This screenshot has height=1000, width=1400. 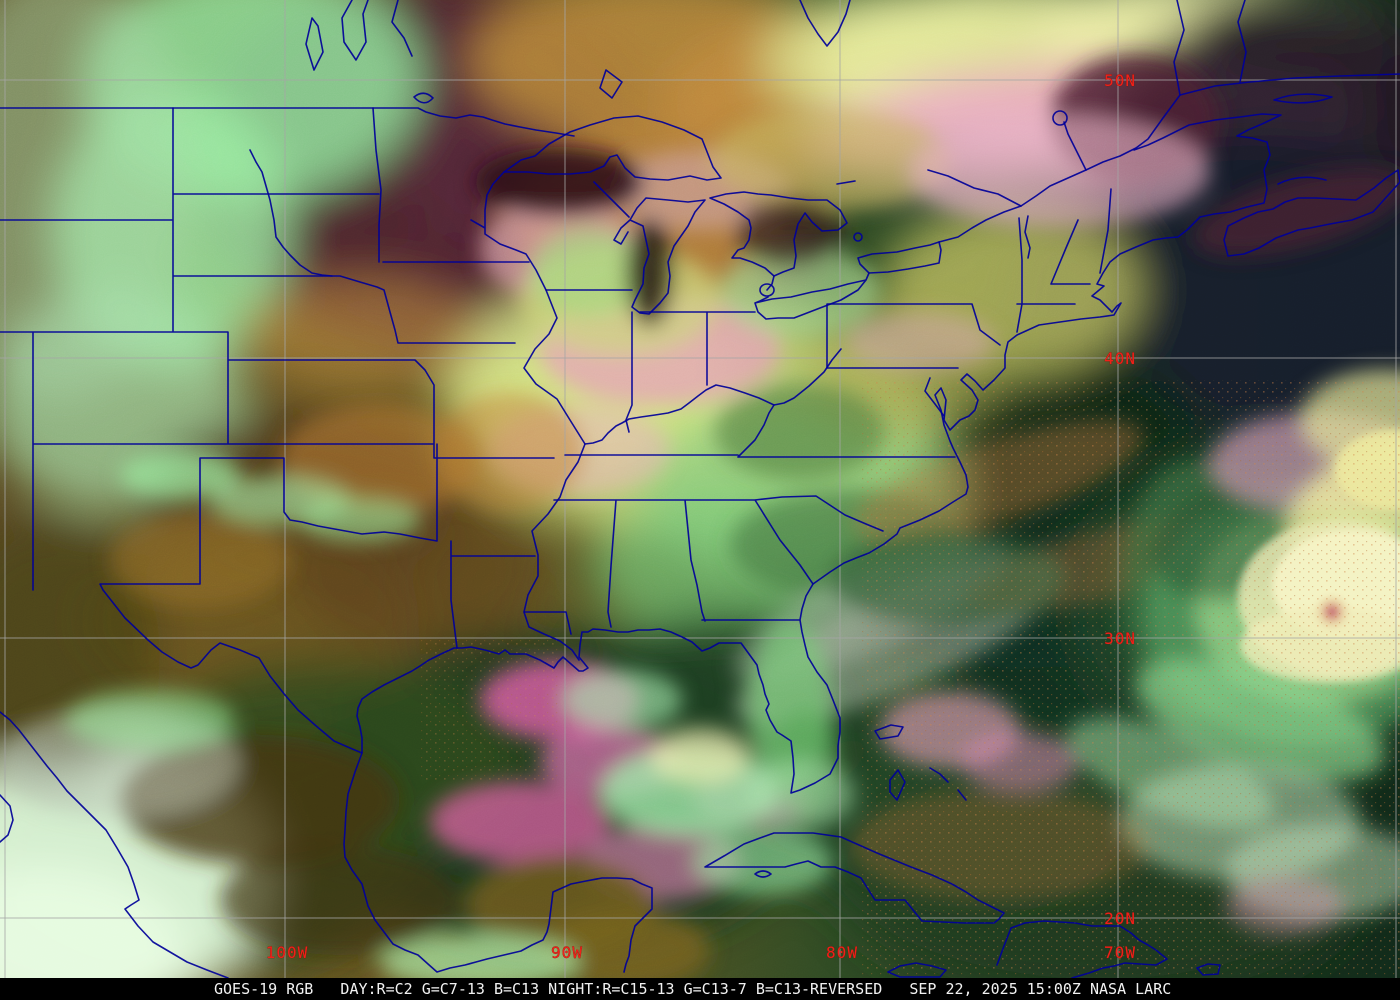 What do you see at coordinates (842, 952) in the screenshot?
I see `lon-label-80w: 80W` at bounding box center [842, 952].